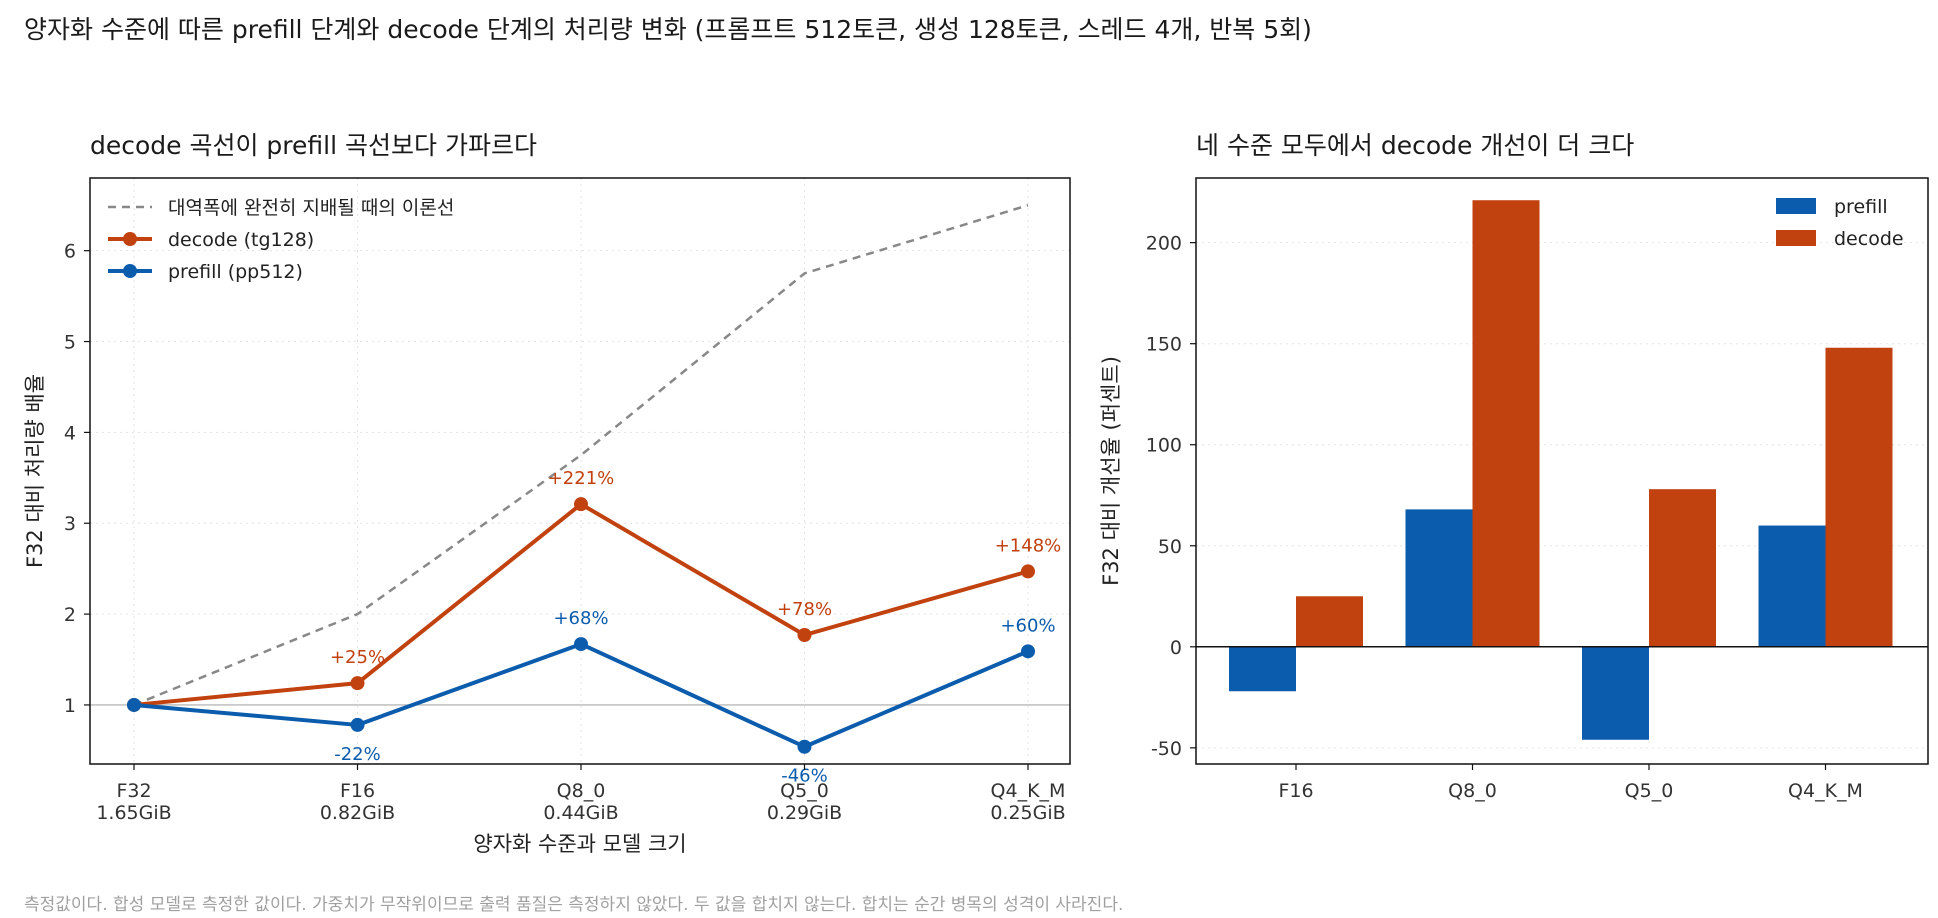 The image size is (1938, 918). What do you see at coordinates (1861, 207) in the screenshot?
I see `right-legend-label: prefill` at bounding box center [1861, 207].